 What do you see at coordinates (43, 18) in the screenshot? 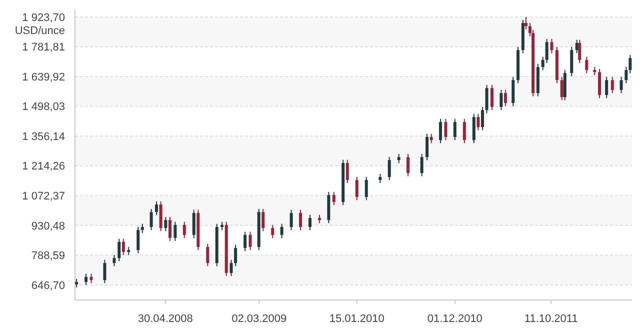
I see `y-tick-label: 1 923,70` at bounding box center [43, 18].